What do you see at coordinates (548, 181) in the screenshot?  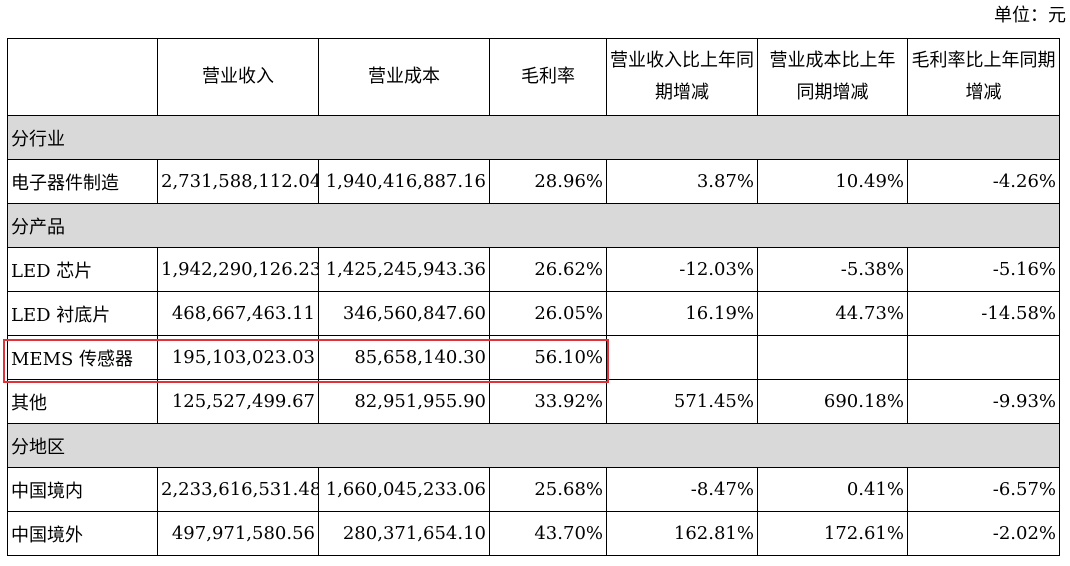 I see `cell-margin: 28.96%` at bounding box center [548, 181].